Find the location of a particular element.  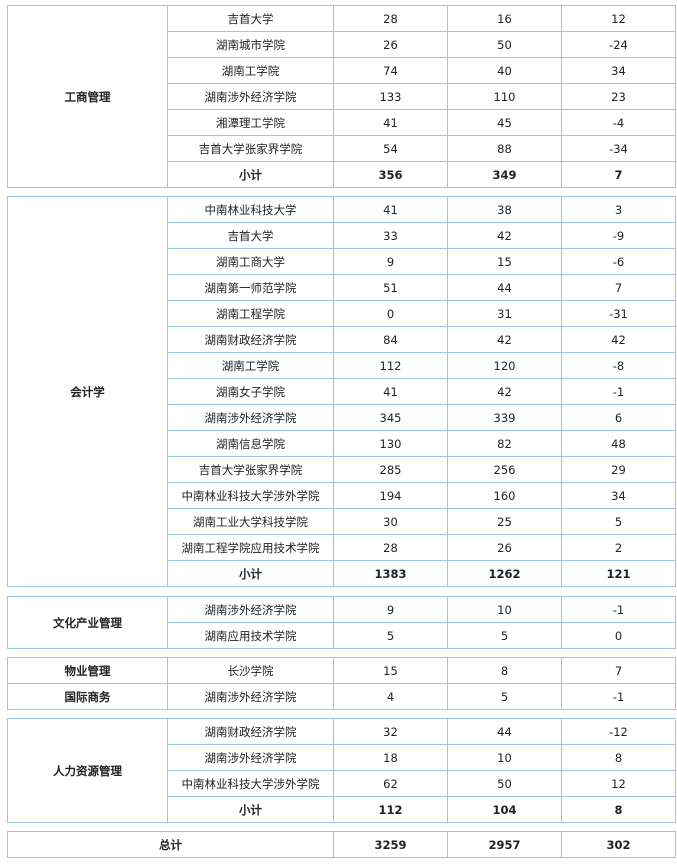

value-a-cell: 9 is located at coordinates (390, 261).